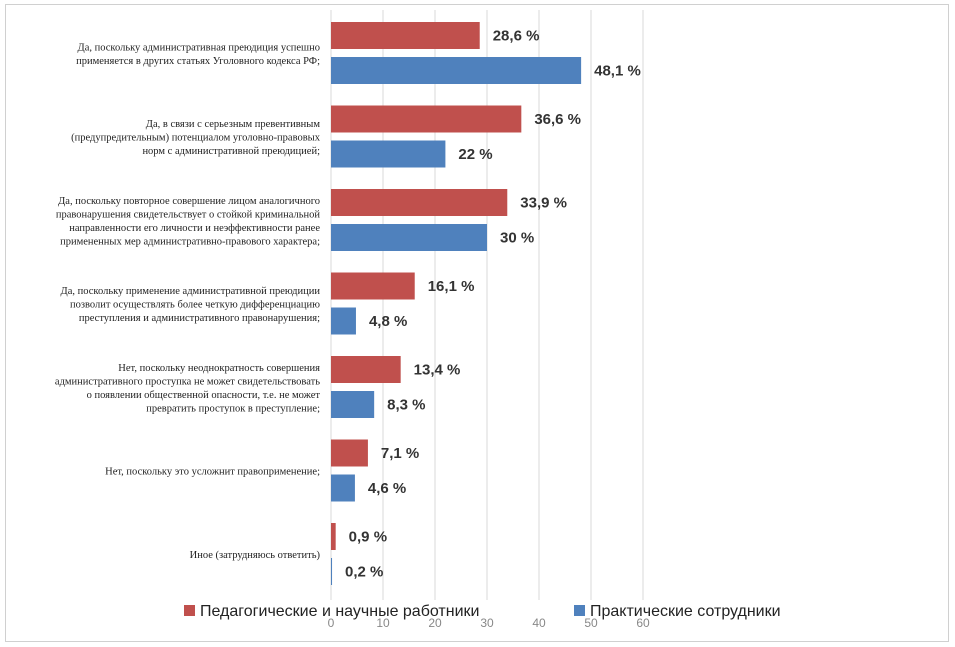 This screenshot has width=955, height=647. I want to click on data-label: 0,2 %, so click(364, 572).